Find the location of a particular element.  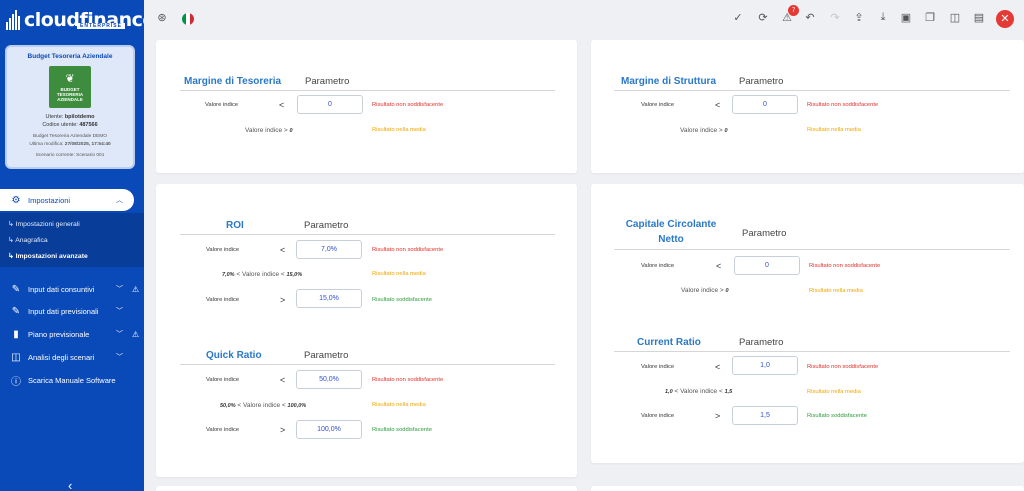

app-logo: cloudfinance is located at coordinates (80, 20).